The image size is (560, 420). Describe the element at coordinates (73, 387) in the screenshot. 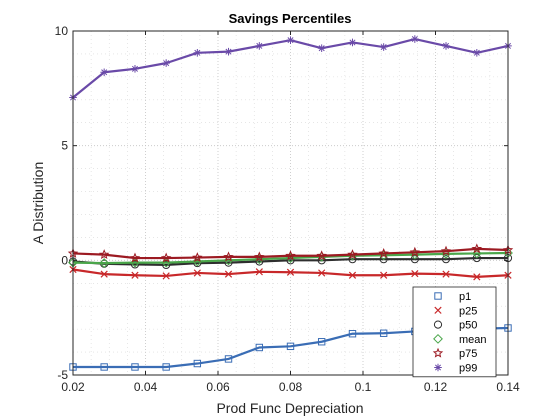

I see `x-tick-label: 0.02` at that location.